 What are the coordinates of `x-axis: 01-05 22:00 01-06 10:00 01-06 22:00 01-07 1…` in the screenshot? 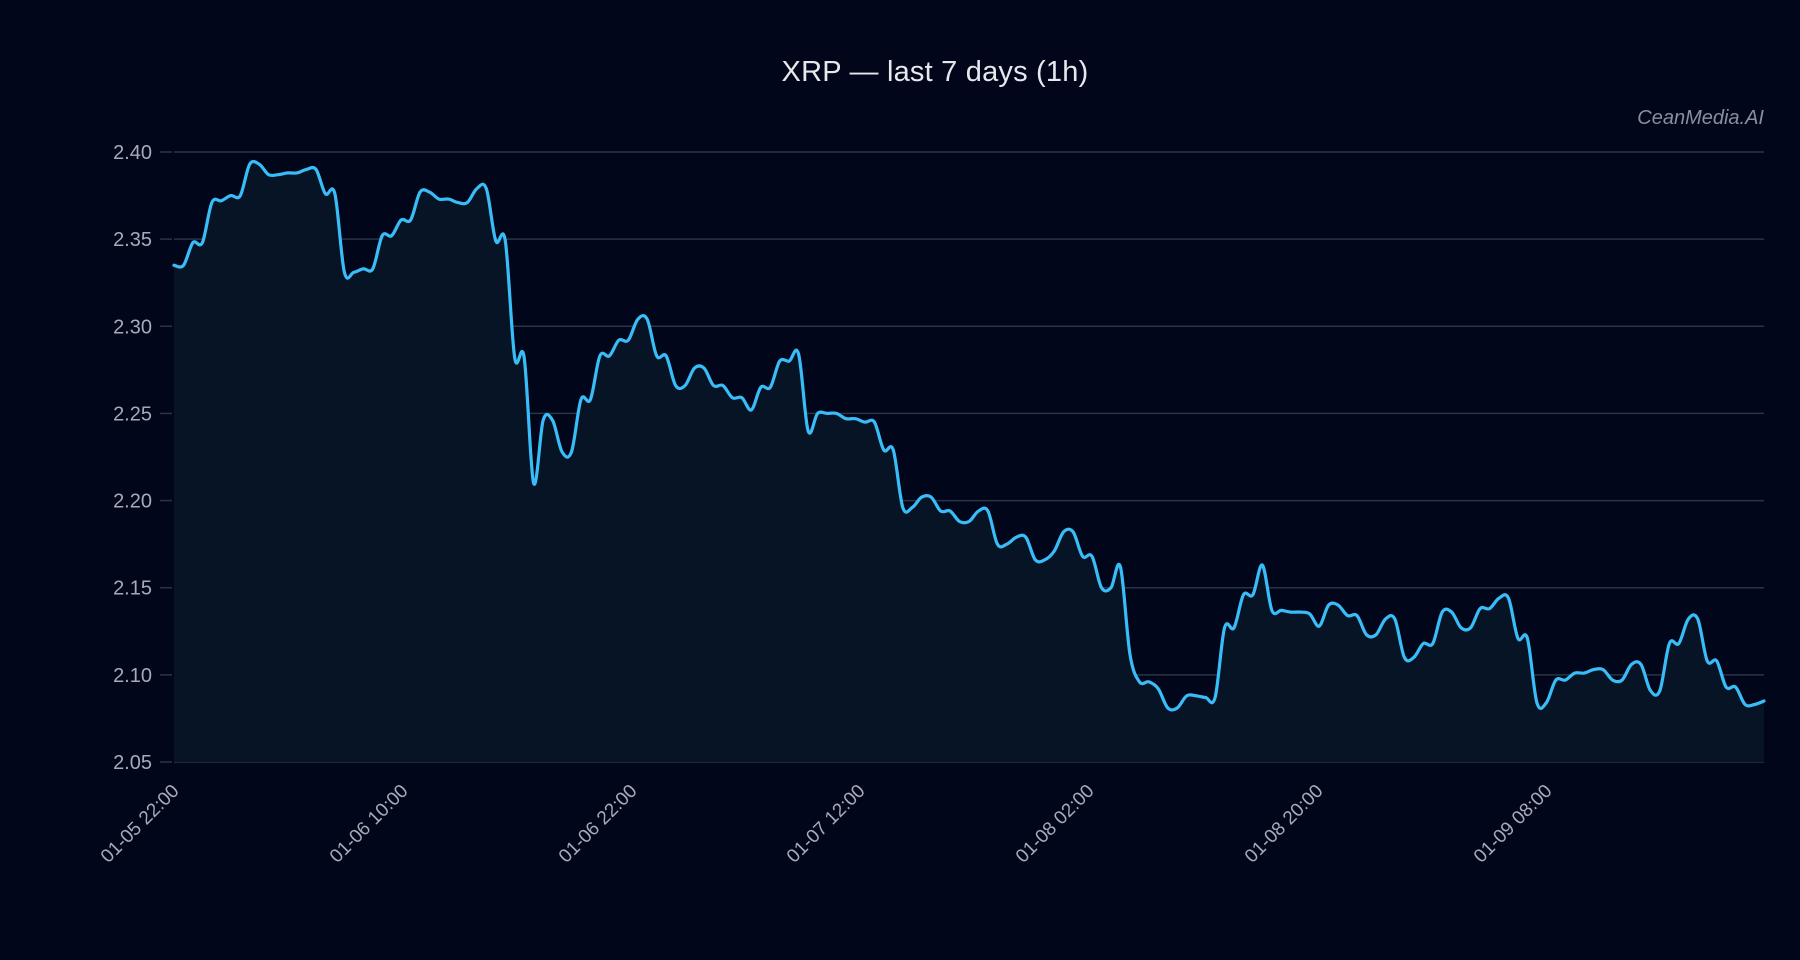 It's located at (827, 824).